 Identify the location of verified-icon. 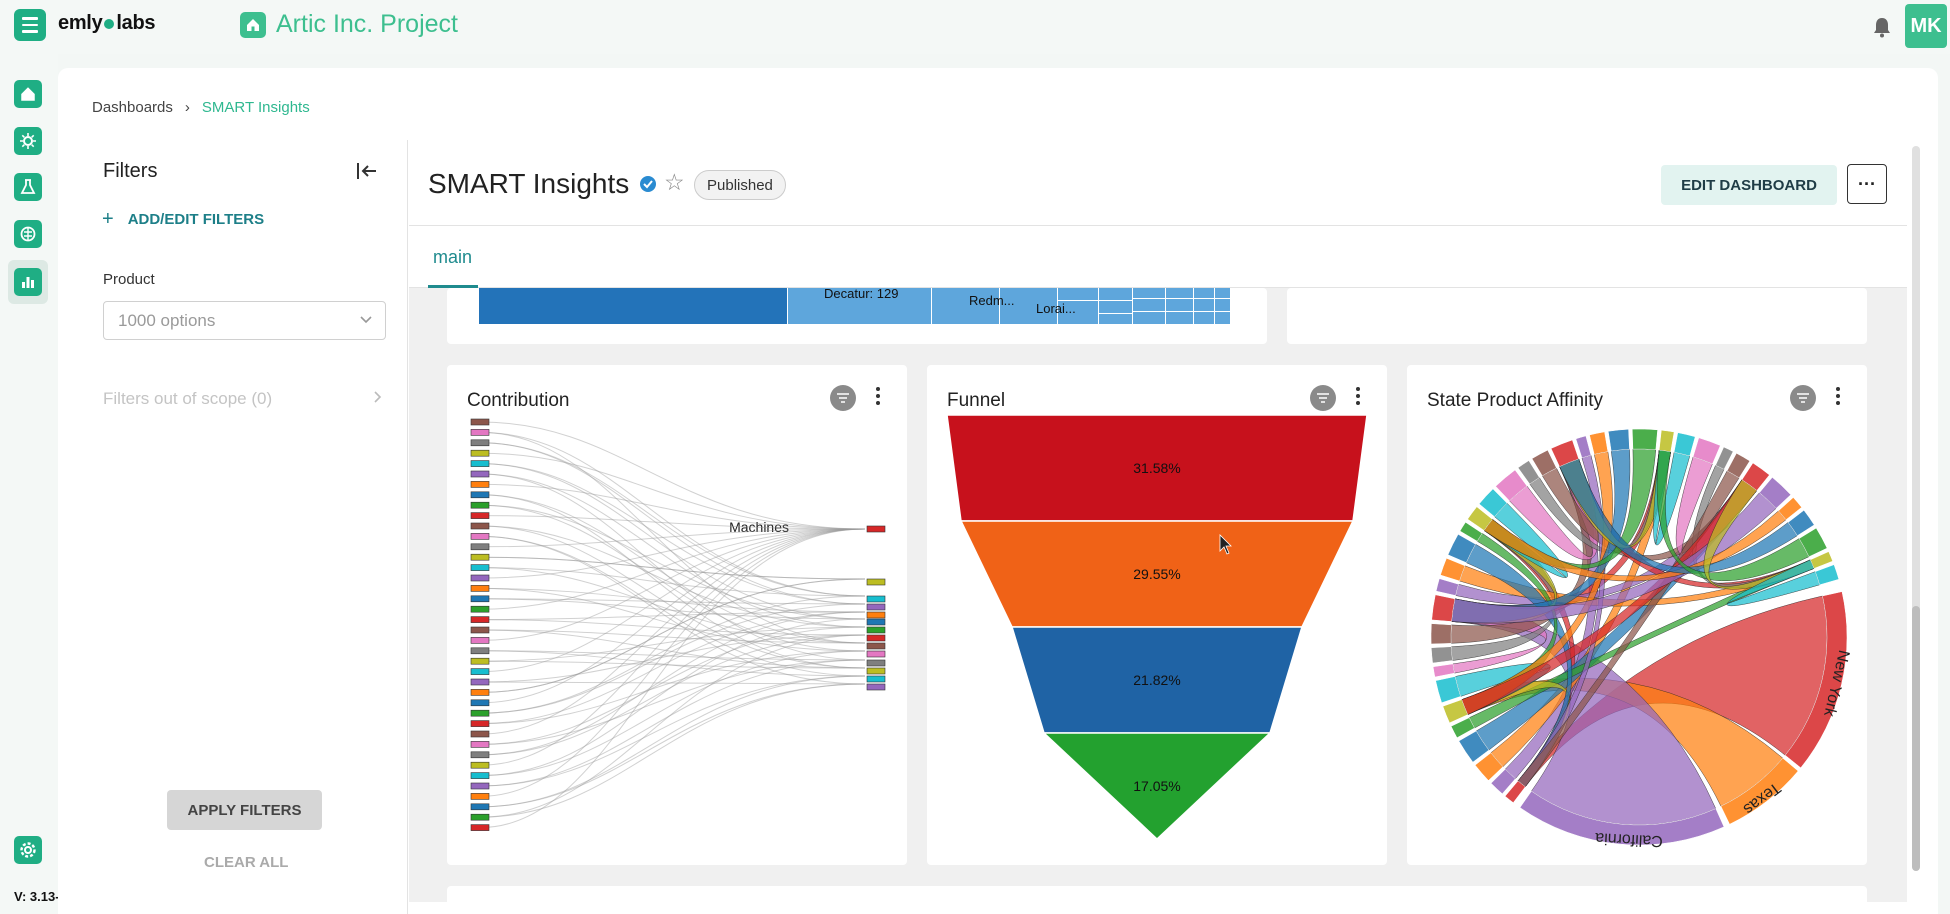
(648, 186).